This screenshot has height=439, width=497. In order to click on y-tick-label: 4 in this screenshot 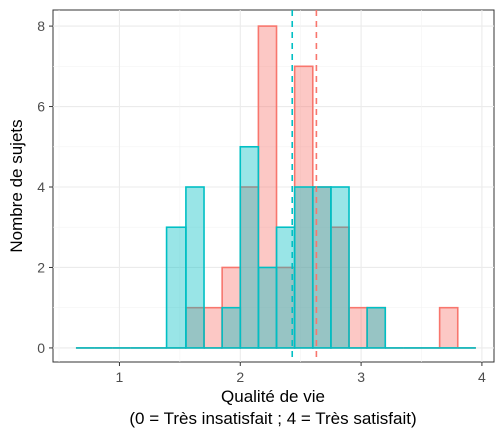, I will do `click(41, 187)`.